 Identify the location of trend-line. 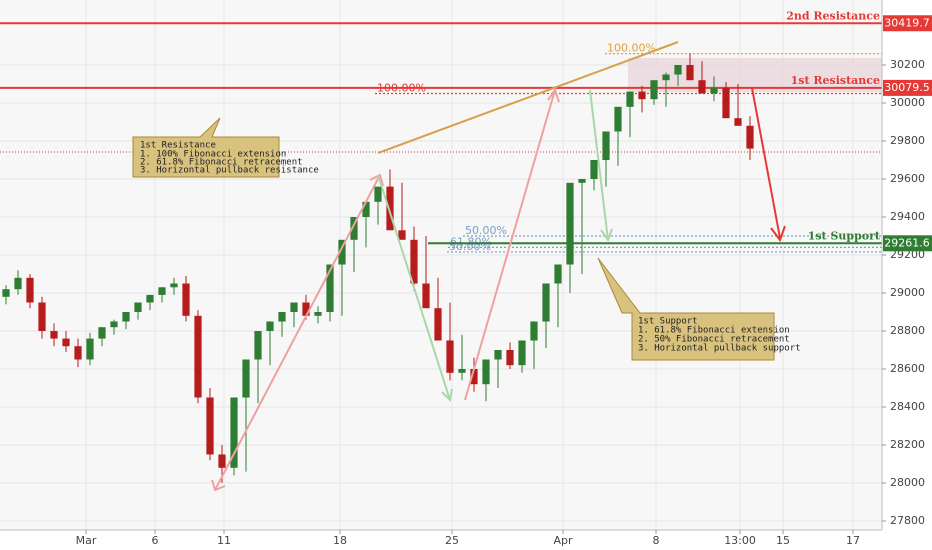
(528, 97).